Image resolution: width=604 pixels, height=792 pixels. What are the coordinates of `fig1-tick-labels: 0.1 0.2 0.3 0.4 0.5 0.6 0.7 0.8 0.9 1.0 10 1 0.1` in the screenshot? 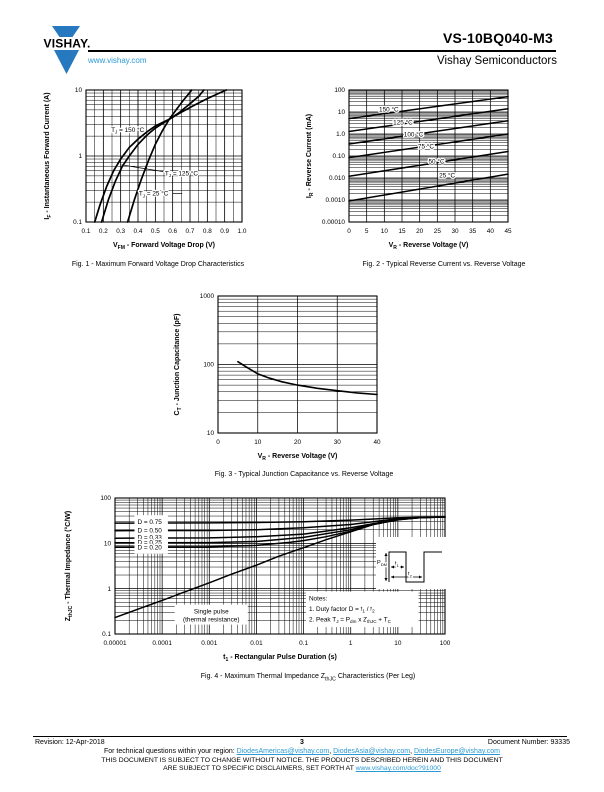 It's located at (160, 161).